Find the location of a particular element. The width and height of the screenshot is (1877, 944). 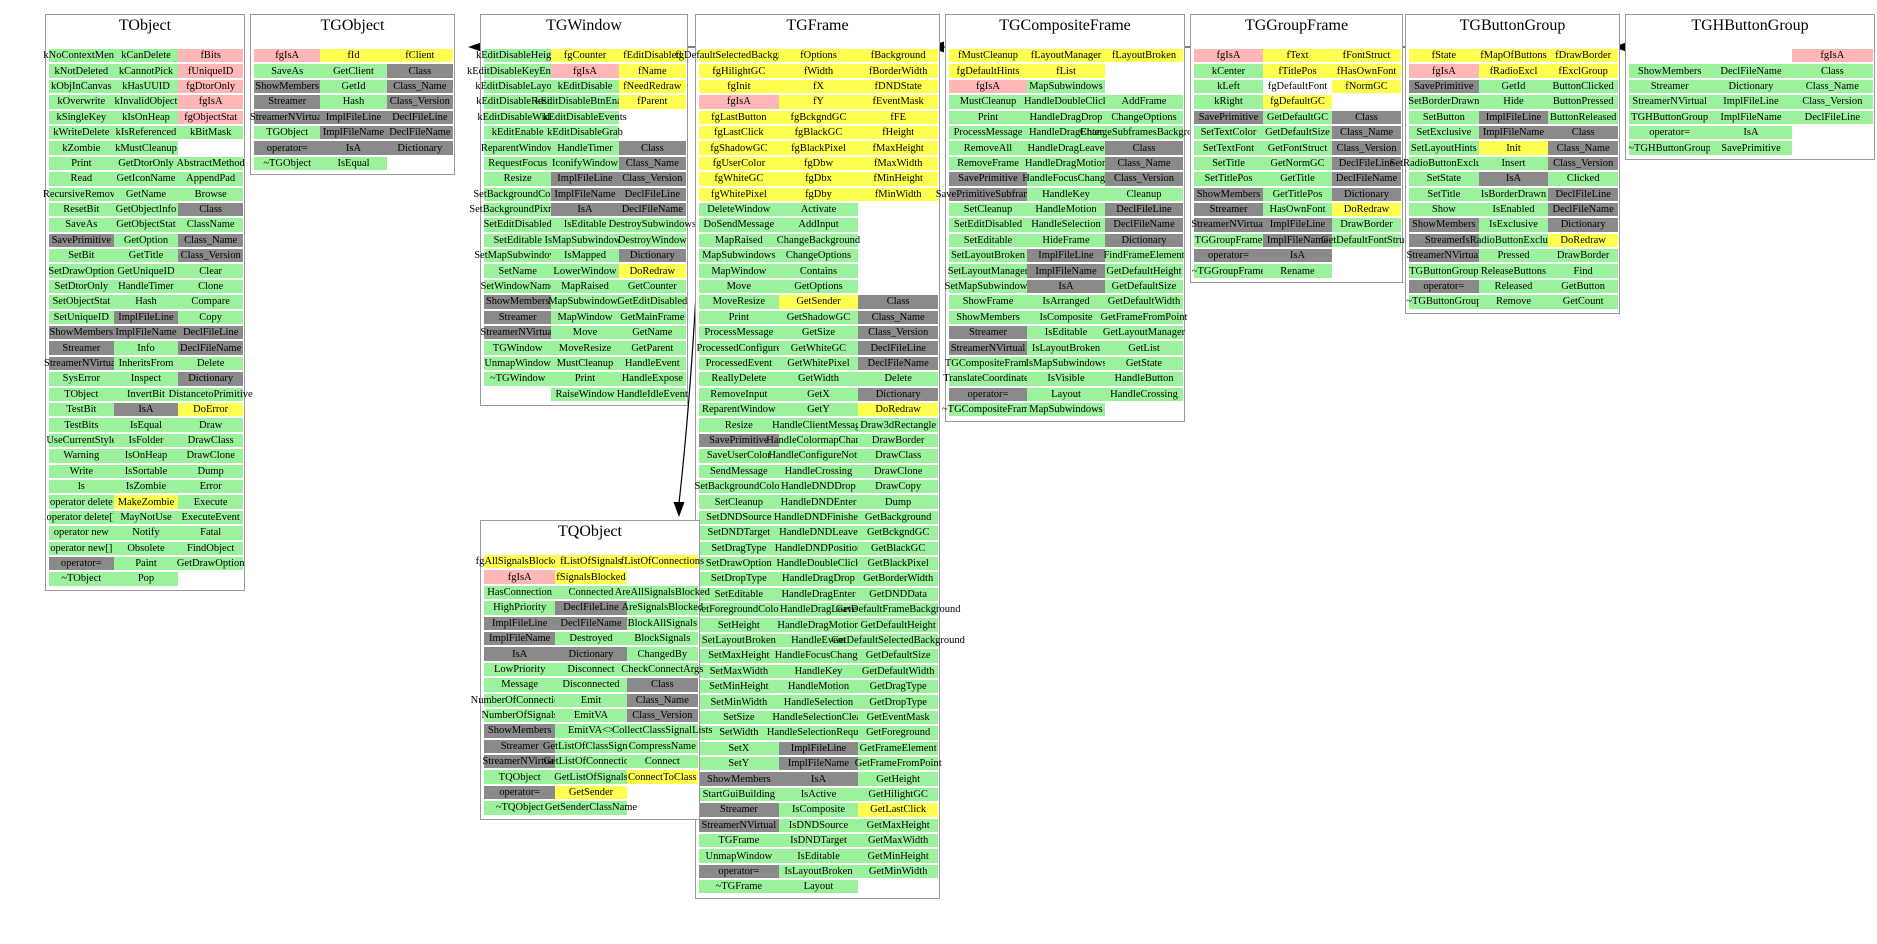

member-cell: GetBckgndGC is located at coordinates (898, 533).